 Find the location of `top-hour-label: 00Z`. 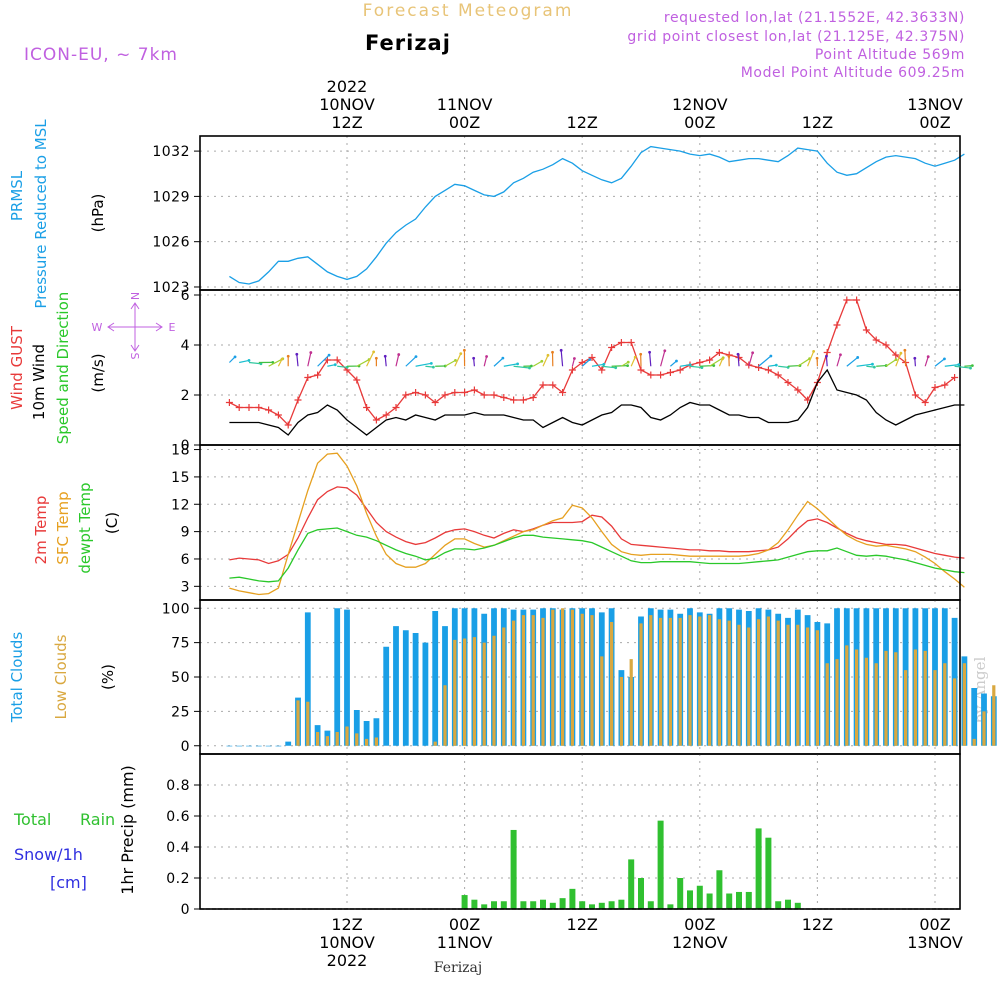

top-hour-label: 00Z is located at coordinates (934, 122).